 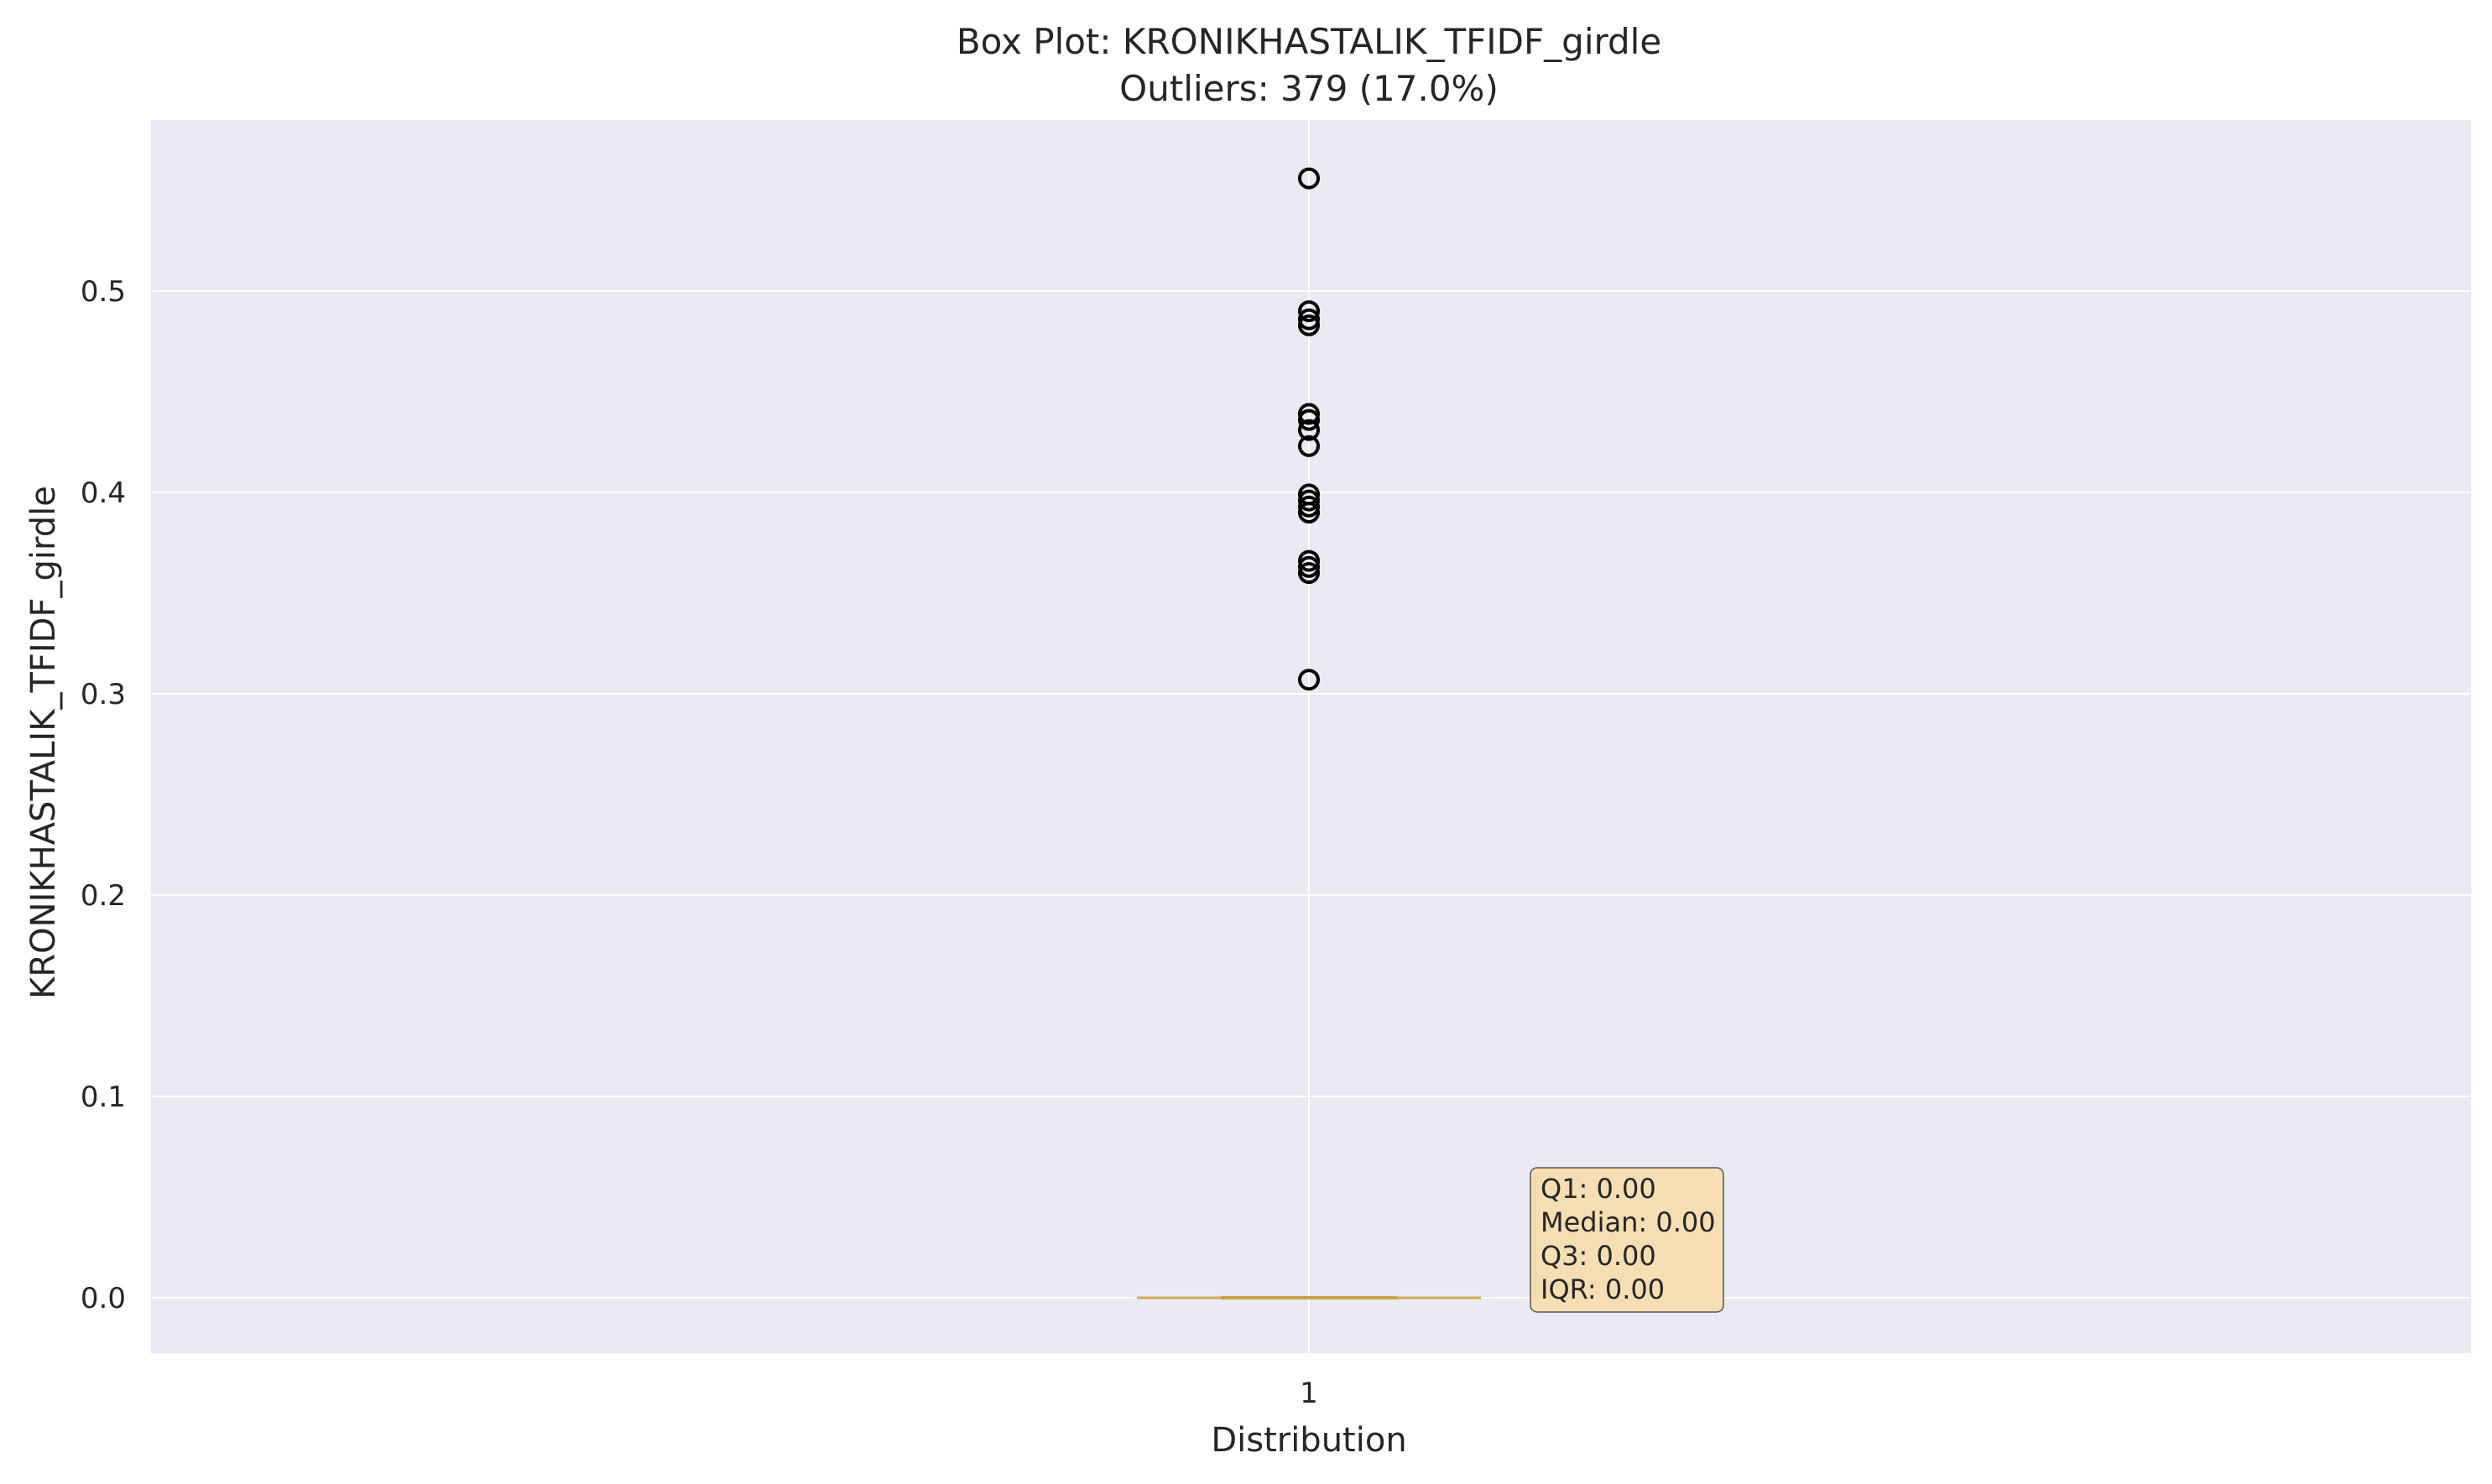 I want to click on stats-iqr: IQR: 0.00, so click(x=1603, y=1289).